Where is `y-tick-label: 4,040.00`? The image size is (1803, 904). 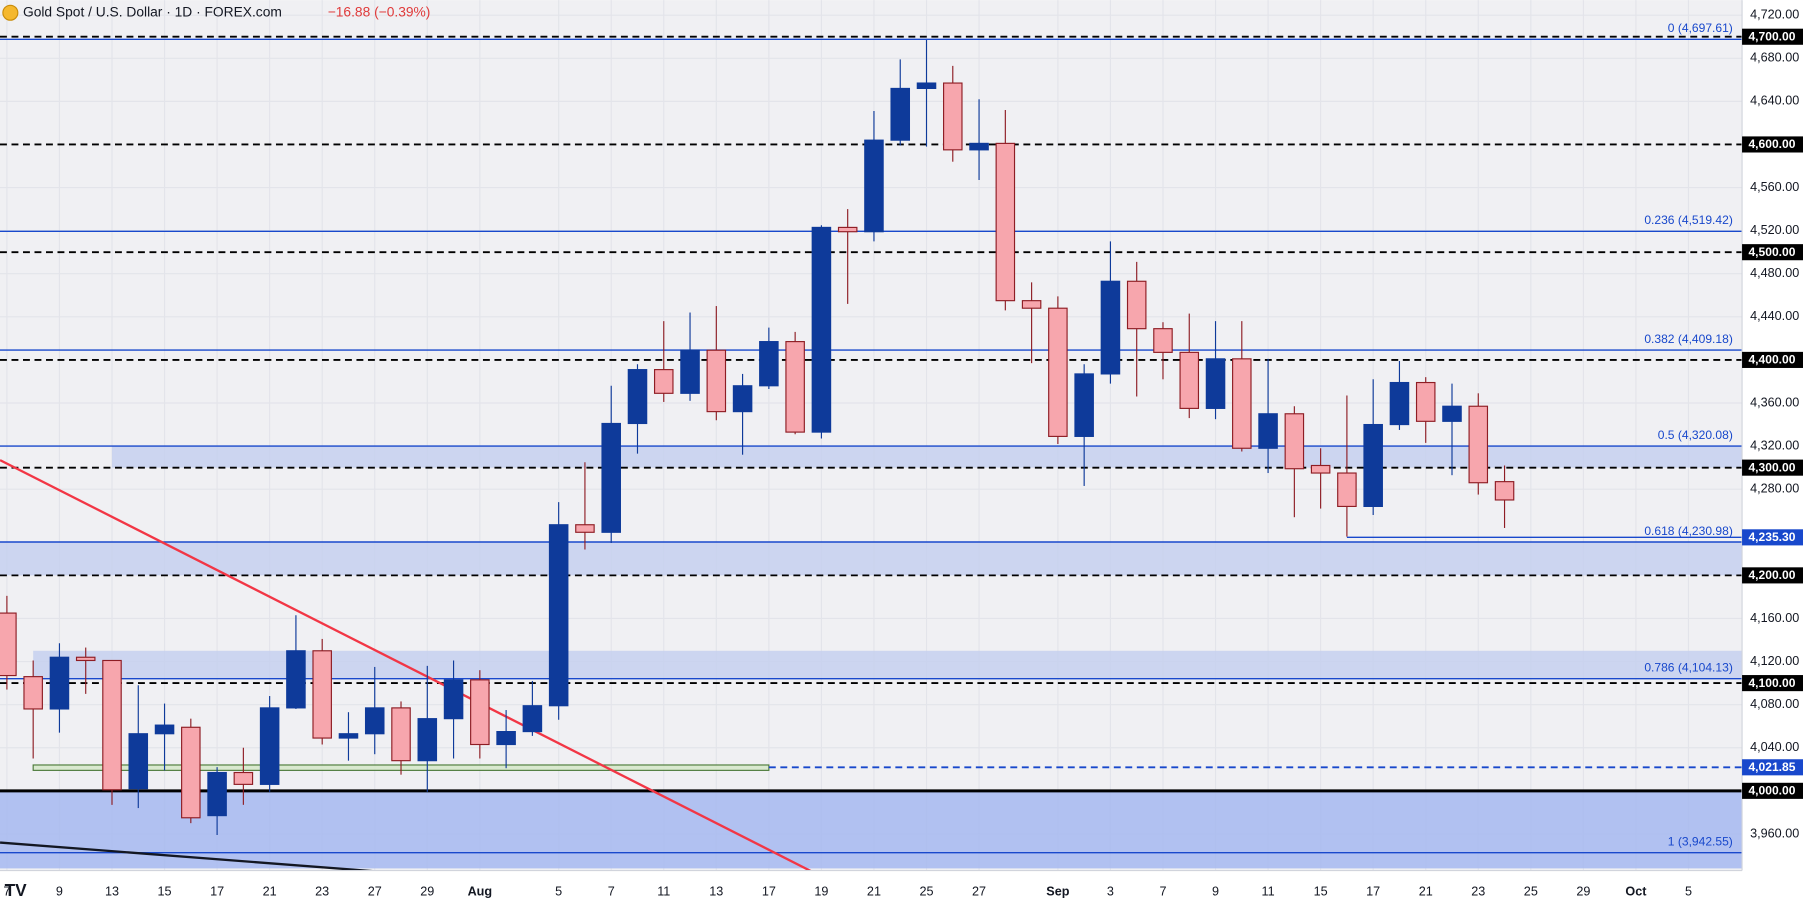 y-tick-label: 4,040.00 is located at coordinates (1774, 747).